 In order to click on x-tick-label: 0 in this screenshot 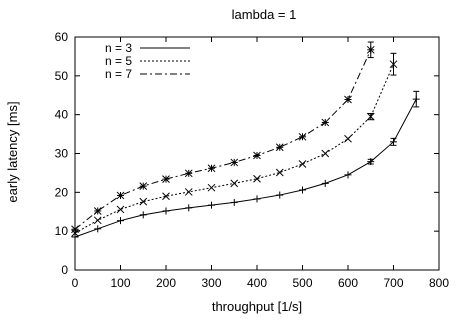, I will do `click(75, 283)`.